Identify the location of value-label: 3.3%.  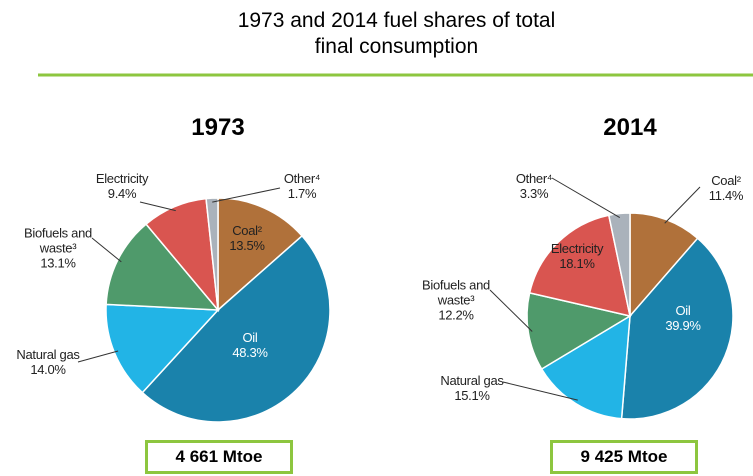
(534, 193).